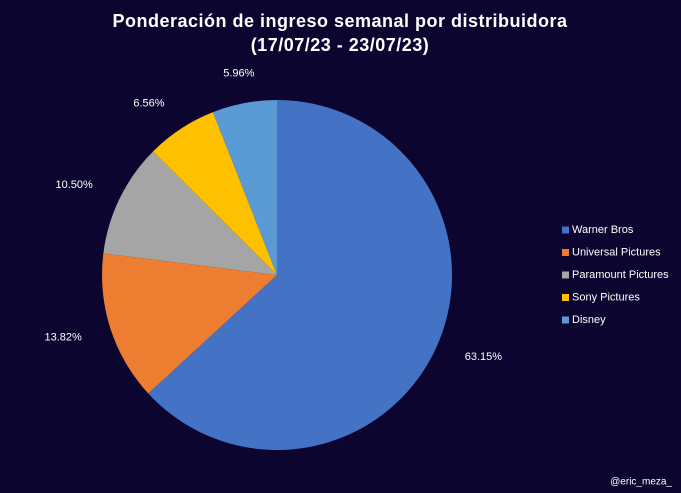  I want to click on legend-label: Universal Pictures, so click(616, 252).